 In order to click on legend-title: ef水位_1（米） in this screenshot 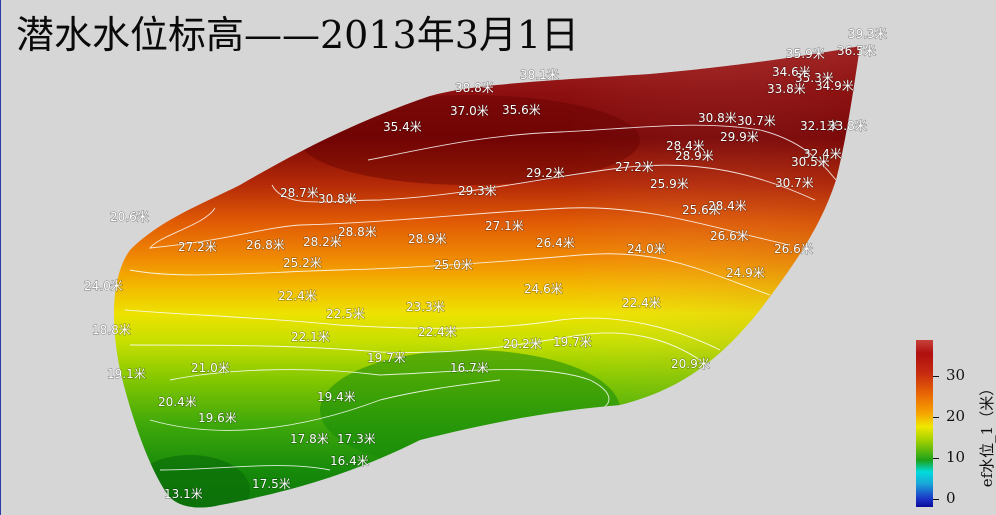, I will do `click(987, 434)`.